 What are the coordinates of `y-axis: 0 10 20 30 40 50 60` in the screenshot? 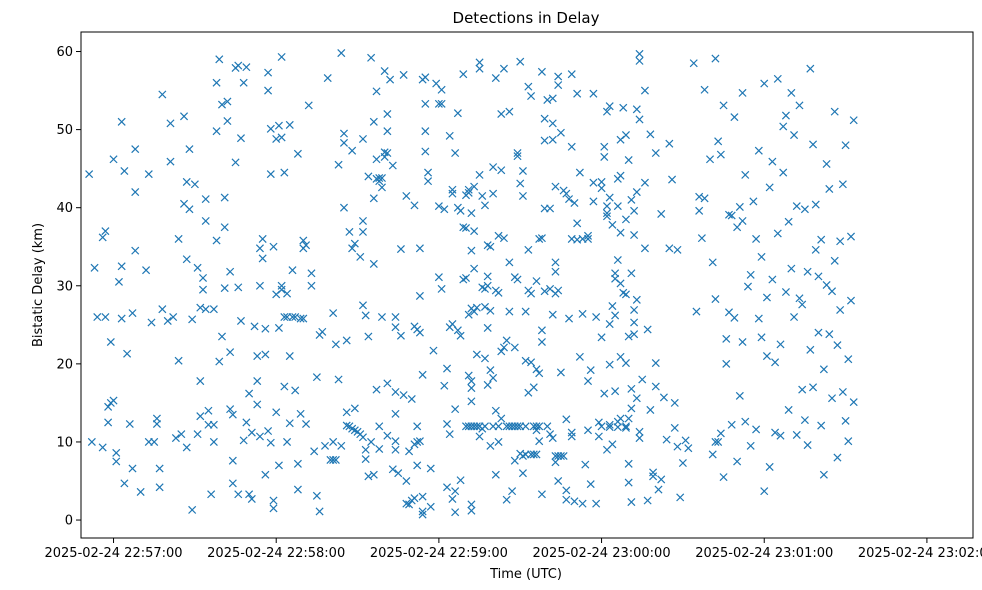 It's located at (68, 287).